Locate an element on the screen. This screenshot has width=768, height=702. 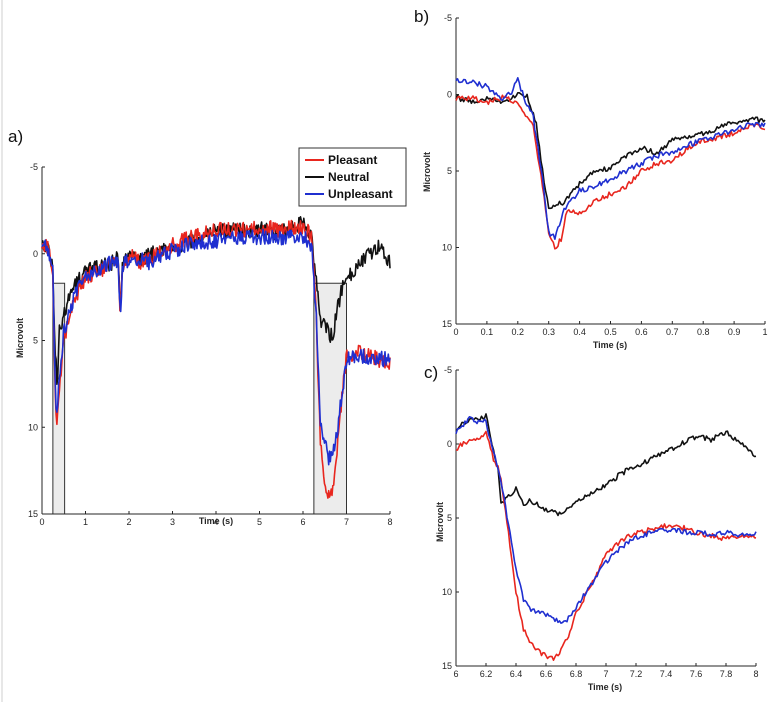
panel-a-legend: Pleasant Neutral Unpleasant is located at coordinates (352, 177).